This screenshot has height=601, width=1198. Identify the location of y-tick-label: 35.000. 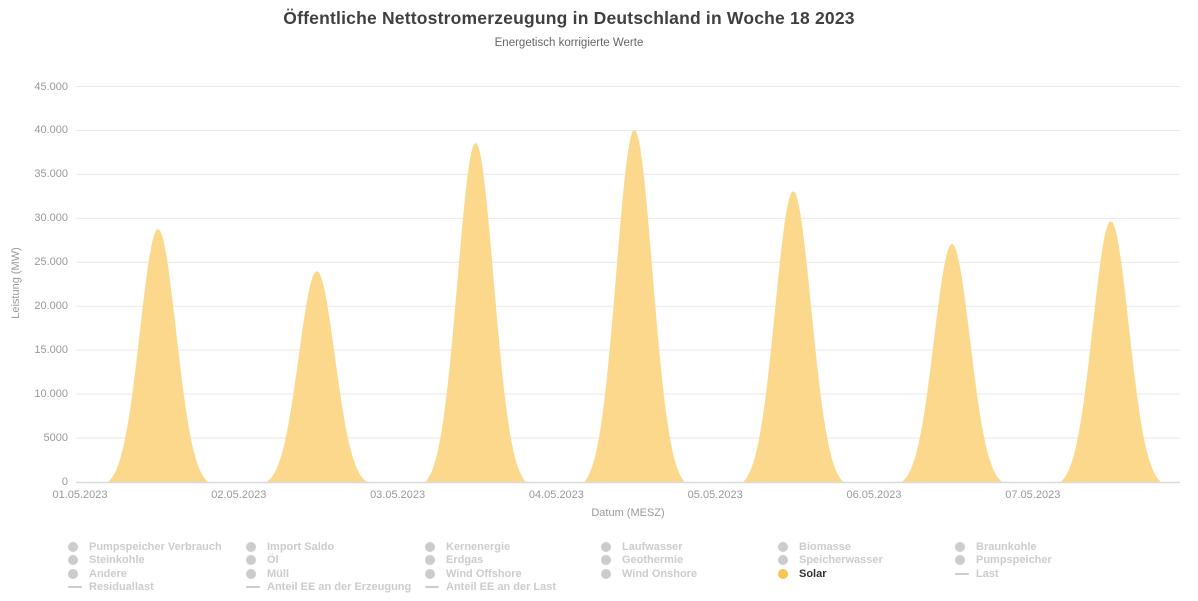
(51, 174).